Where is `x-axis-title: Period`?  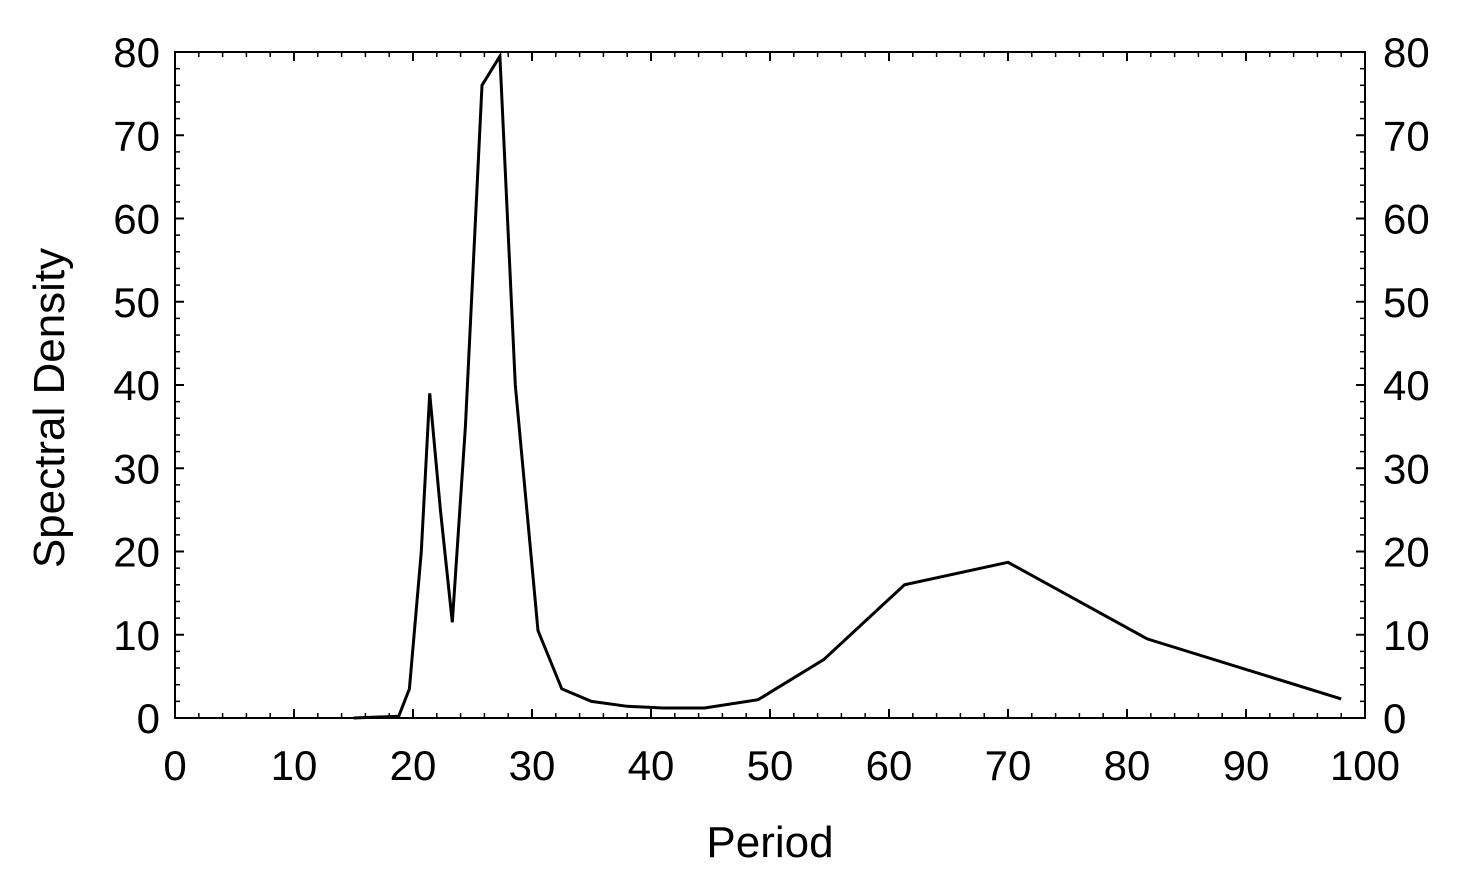
x-axis-title: Period is located at coordinates (769, 842).